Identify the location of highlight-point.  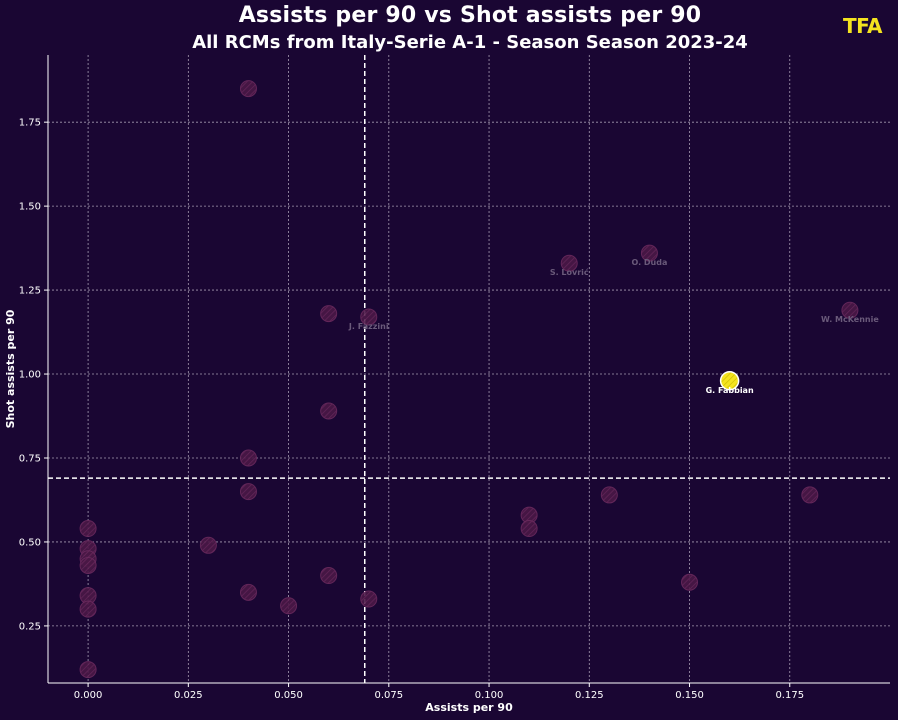
(729, 381).